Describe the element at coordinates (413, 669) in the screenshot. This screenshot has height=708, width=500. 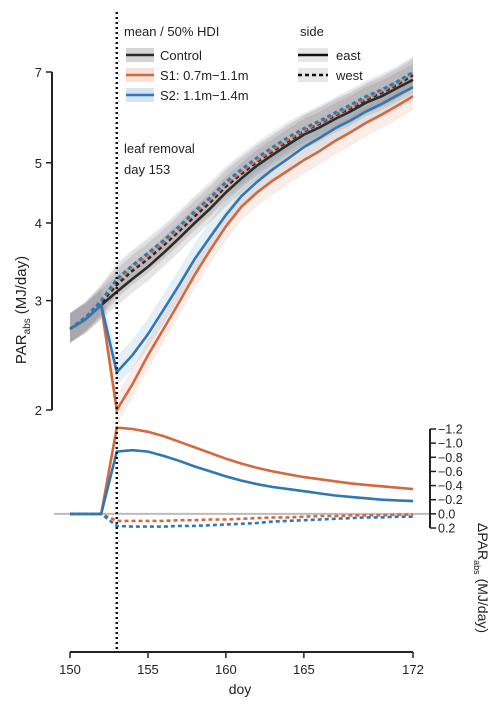
I see `x-tick-label-172: 172` at that location.